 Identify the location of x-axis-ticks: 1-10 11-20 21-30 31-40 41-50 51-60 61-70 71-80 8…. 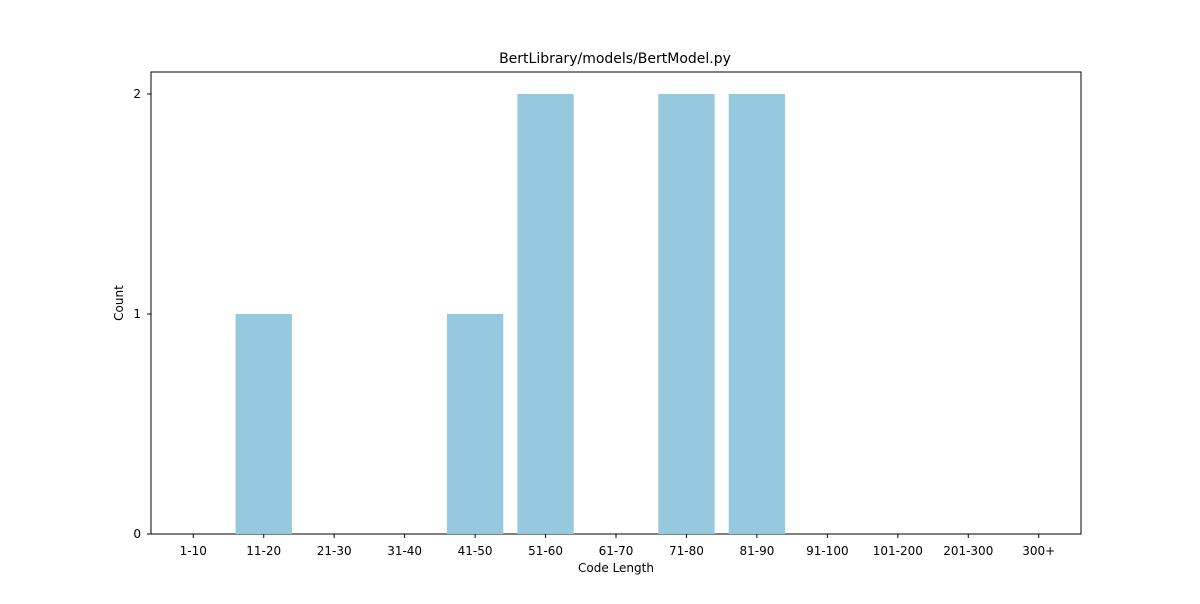
(617, 546).